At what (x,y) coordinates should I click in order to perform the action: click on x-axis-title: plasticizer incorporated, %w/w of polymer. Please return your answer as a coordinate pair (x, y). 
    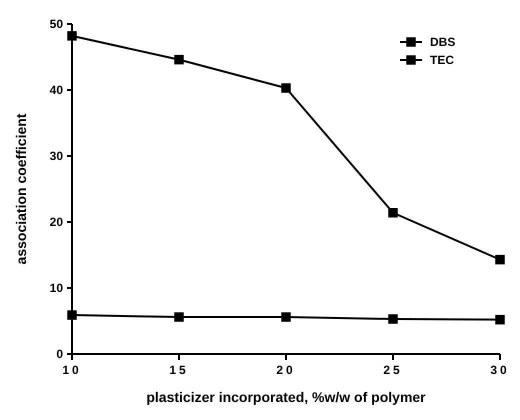
    Looking at the image, I should click on (286, 397).